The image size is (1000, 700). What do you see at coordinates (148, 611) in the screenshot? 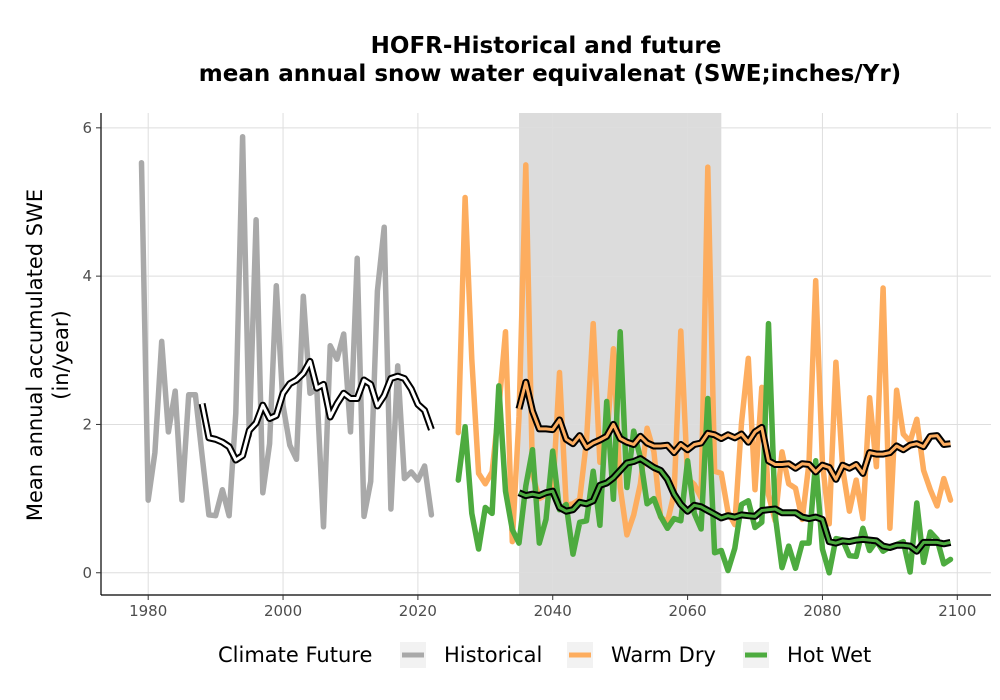
I see `x-tick-label-1980: 1980` at bounding box center [148, 611].